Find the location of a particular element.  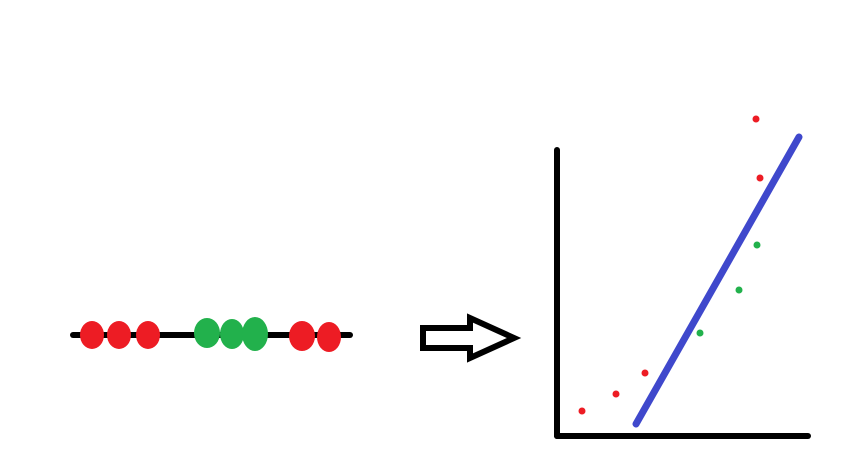

hollow-right-arrow-icon is located at coordinates (471, 338).